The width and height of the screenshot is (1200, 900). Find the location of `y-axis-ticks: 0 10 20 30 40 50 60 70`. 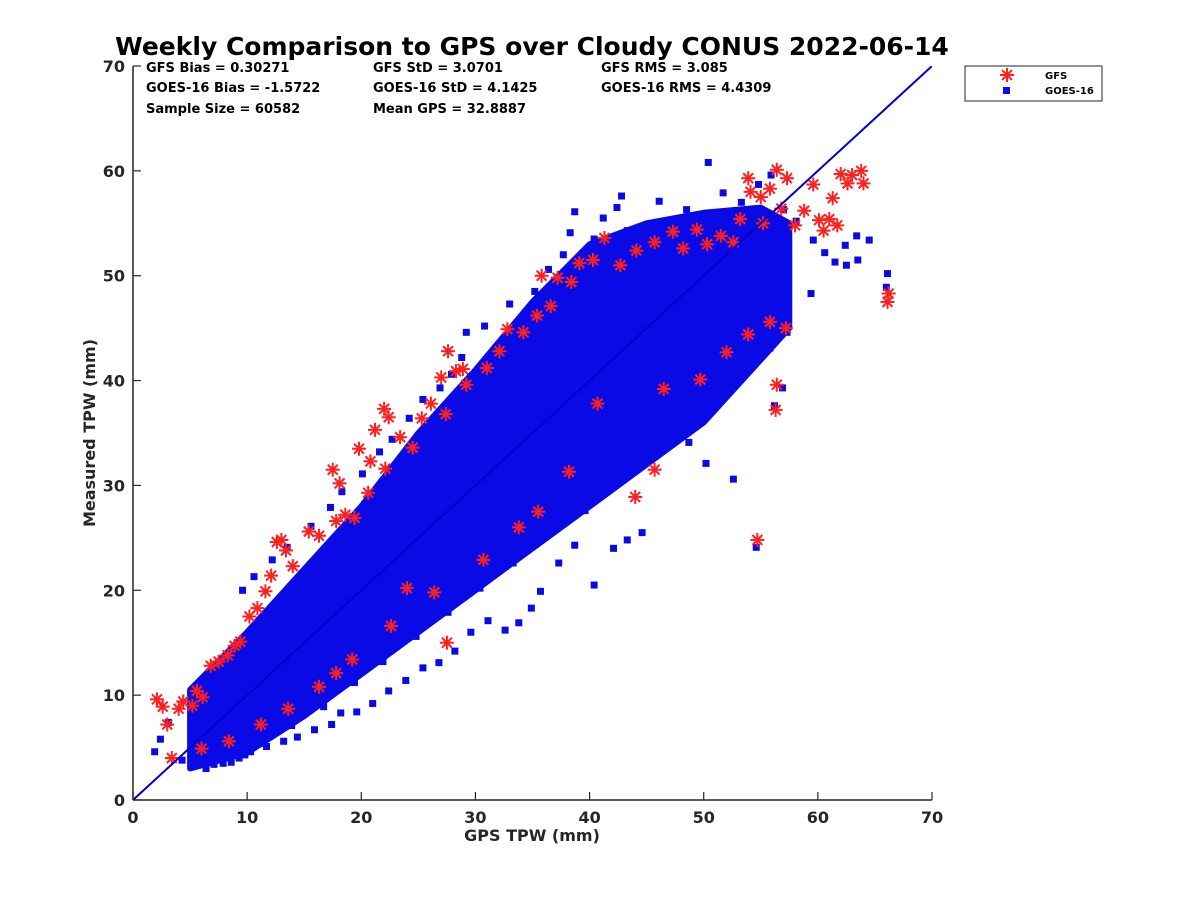

y-axis-ticks: 0 10 20 30 40 50 60 70 is located at coordinates (122, 433).